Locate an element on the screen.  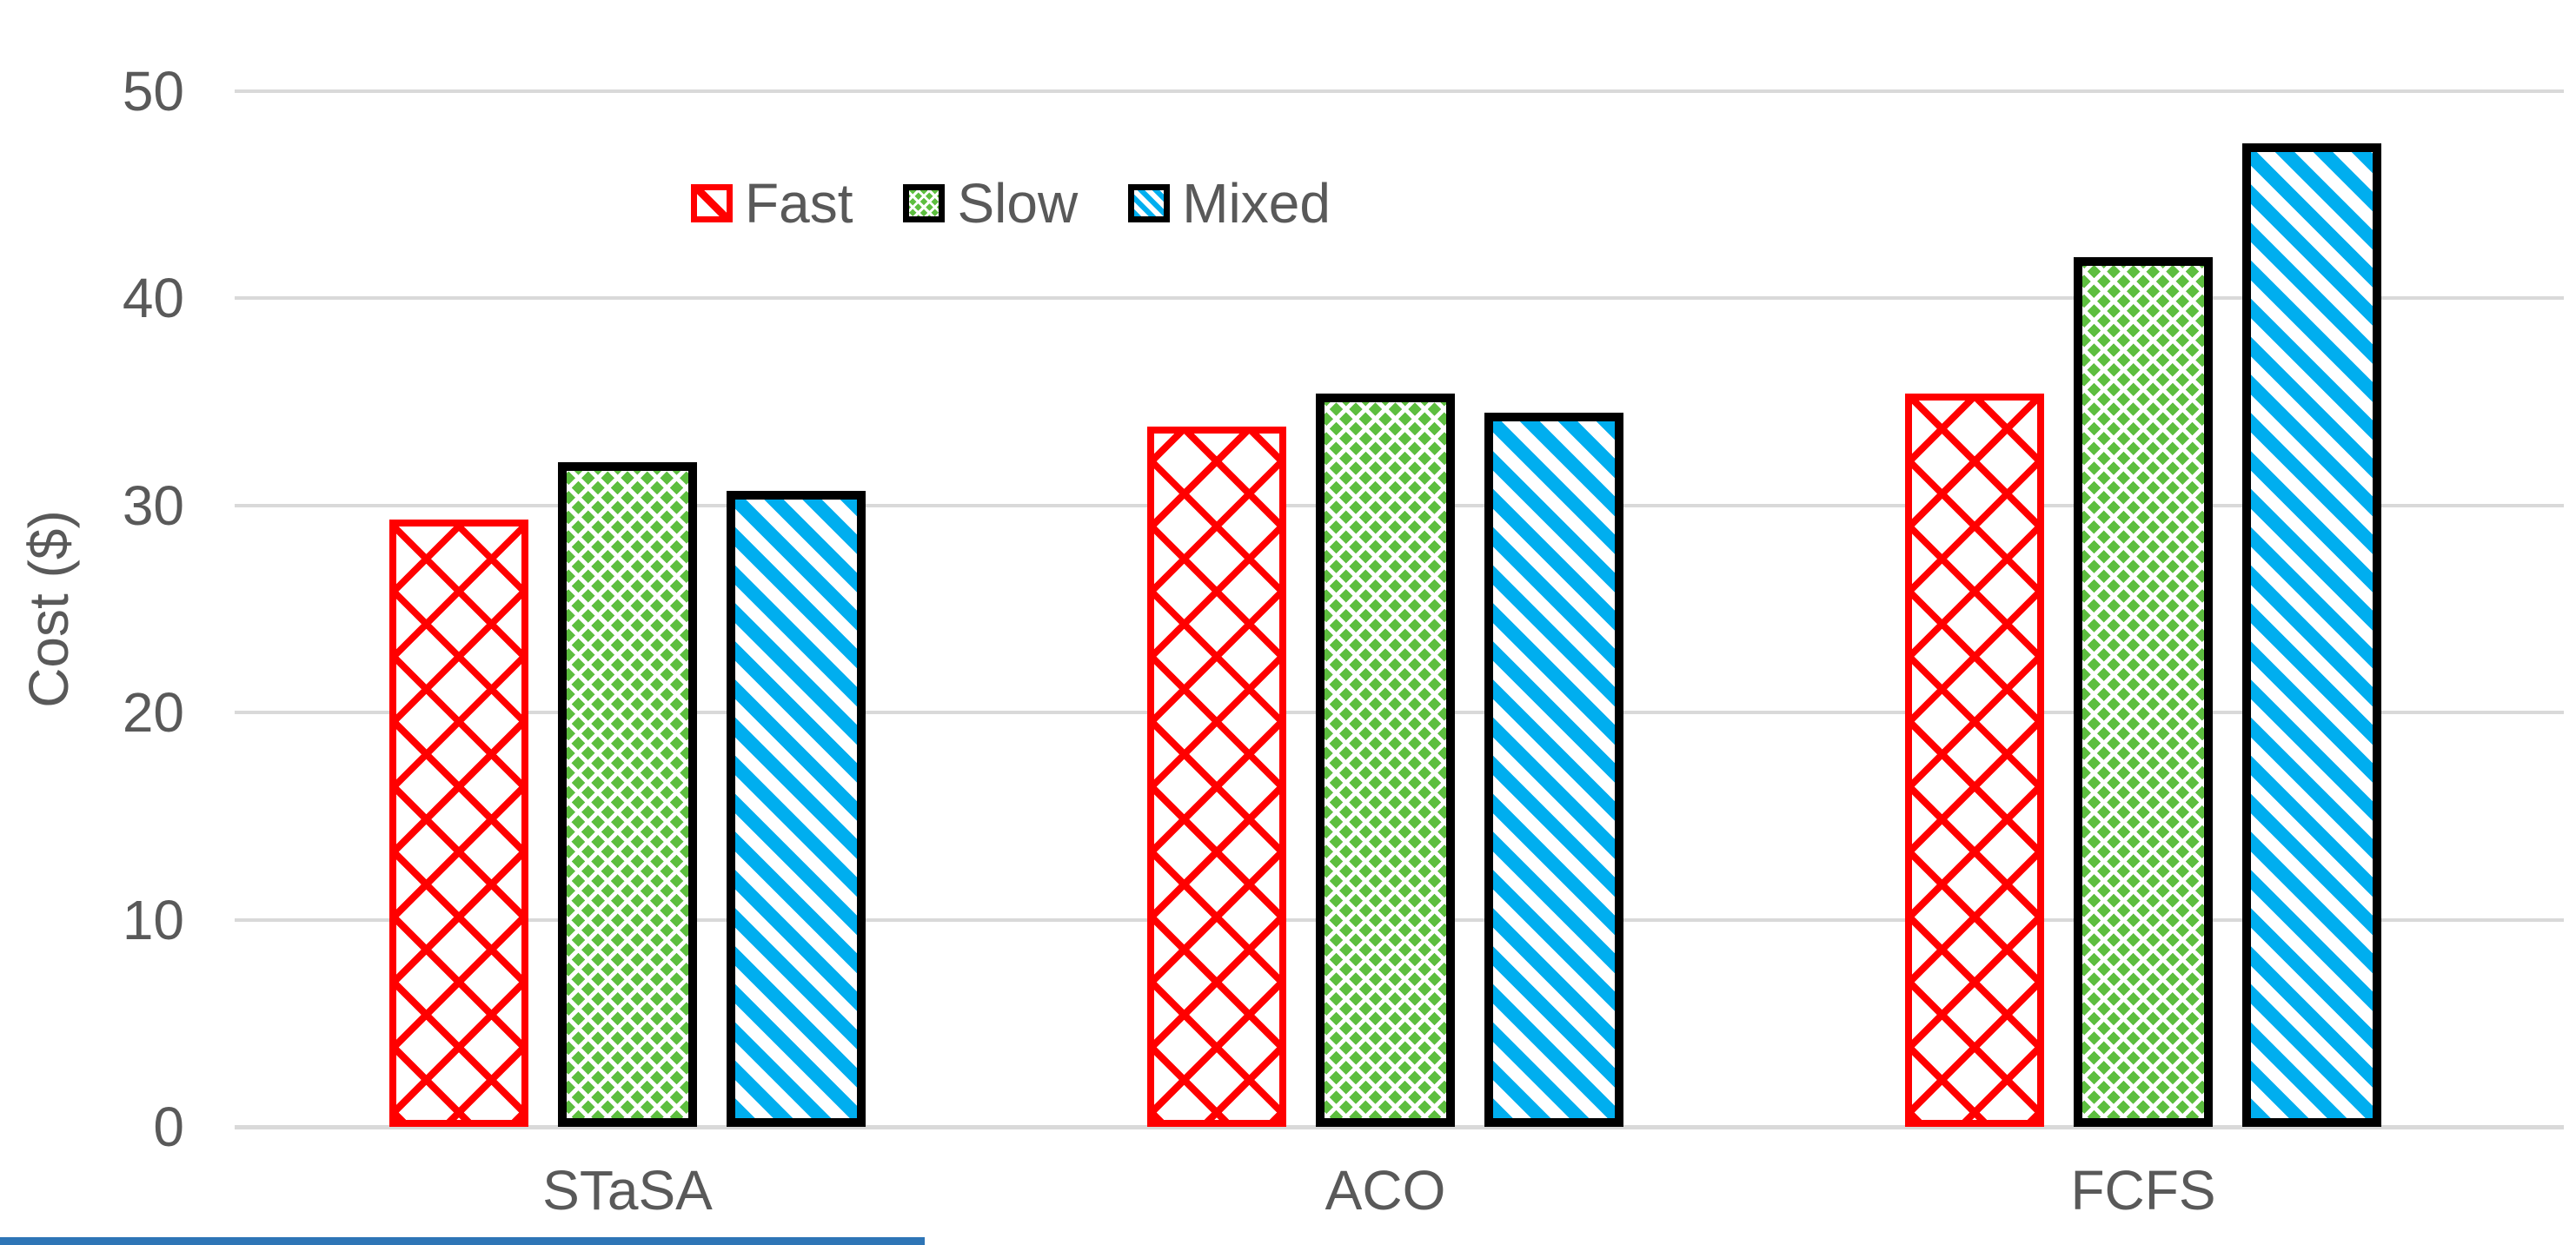
y-tick-label-20: 20 is located at coordinates (153, 713).